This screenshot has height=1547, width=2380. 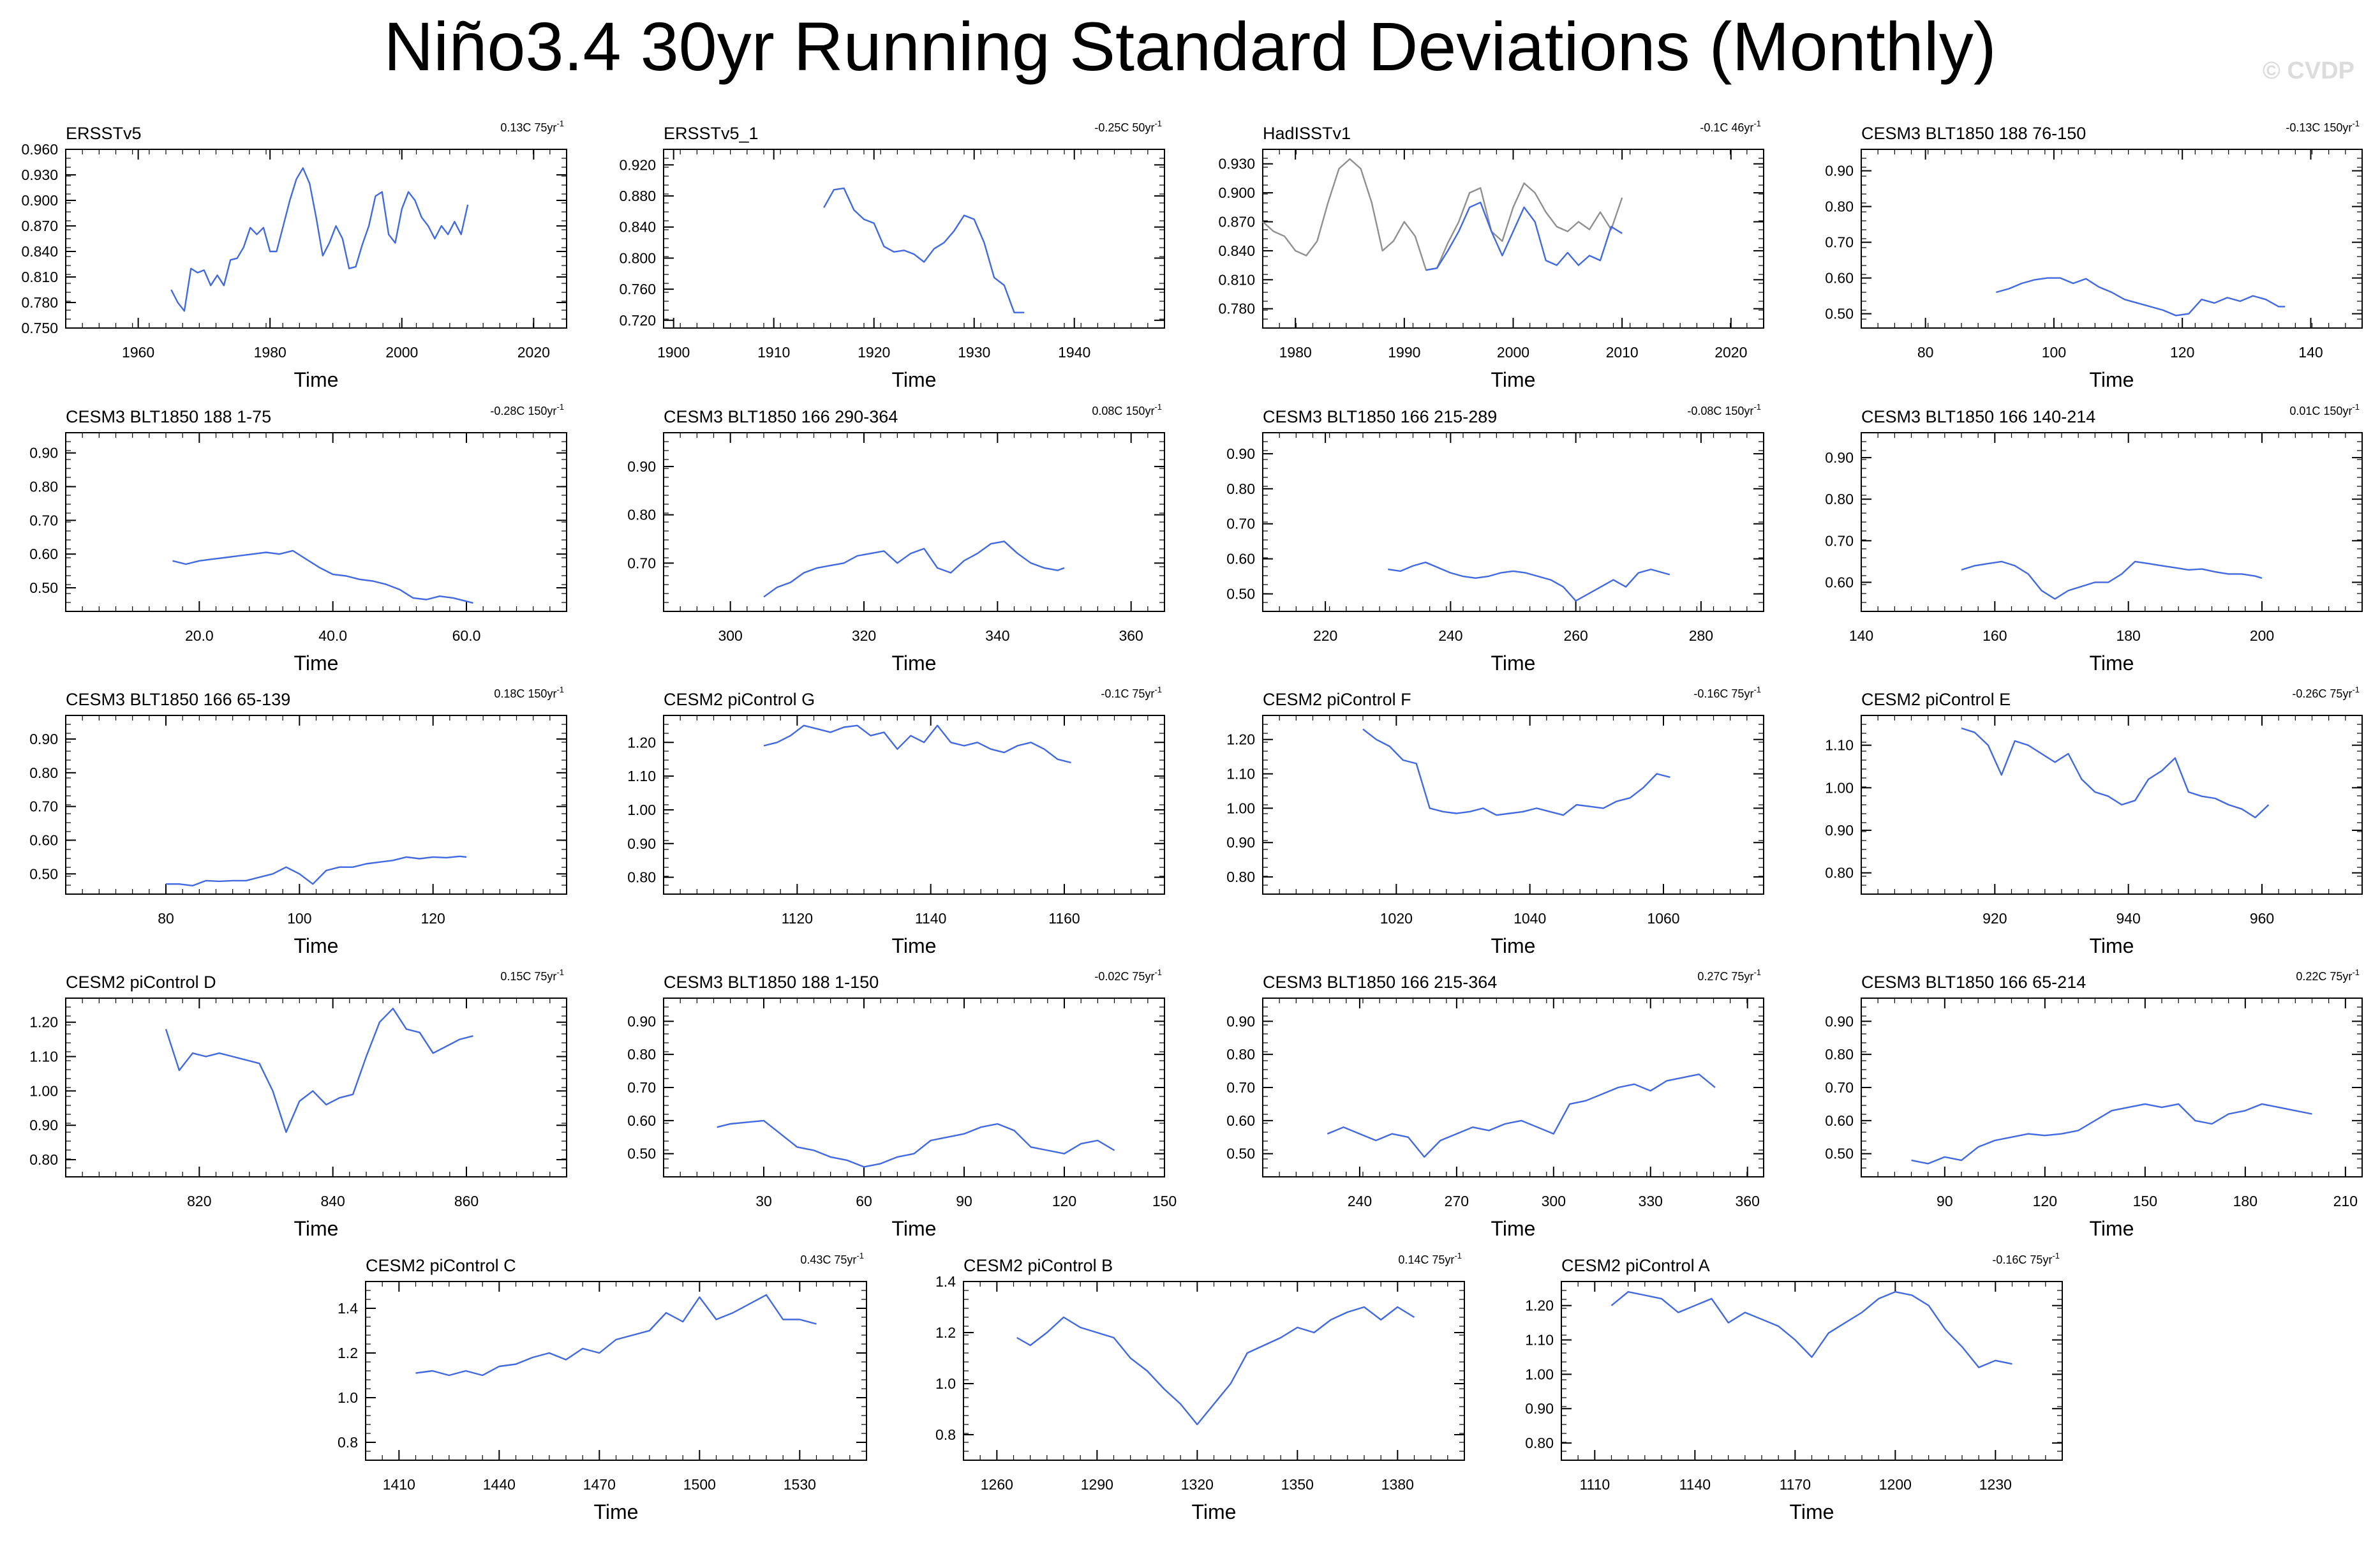 What do you see at coordinates (270, 353) in the screenshot?
I see `x-tick-label: 1980` at bounding box center [270, 353].